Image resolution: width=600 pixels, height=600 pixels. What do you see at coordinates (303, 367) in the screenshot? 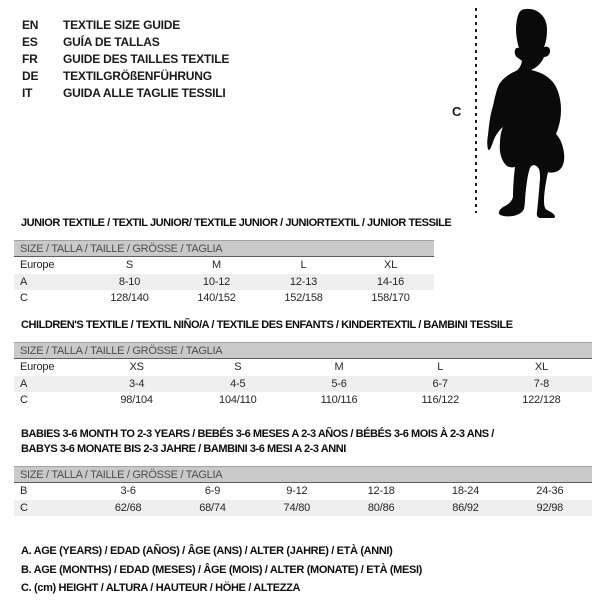
I see `table-row: Europe XS S M L XL` at bounding box center [303, 367].